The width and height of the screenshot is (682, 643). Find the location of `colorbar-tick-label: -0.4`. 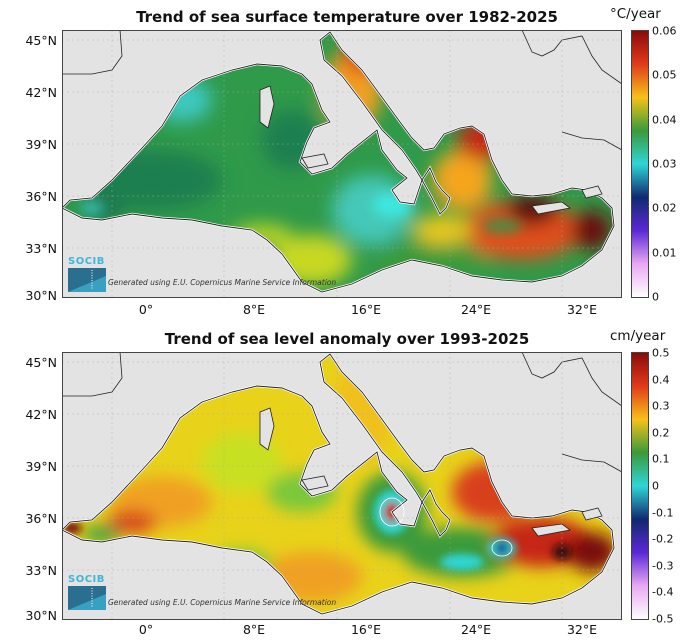

colorbar-tick-label: -0.4 is located at coordinates (663, 592).